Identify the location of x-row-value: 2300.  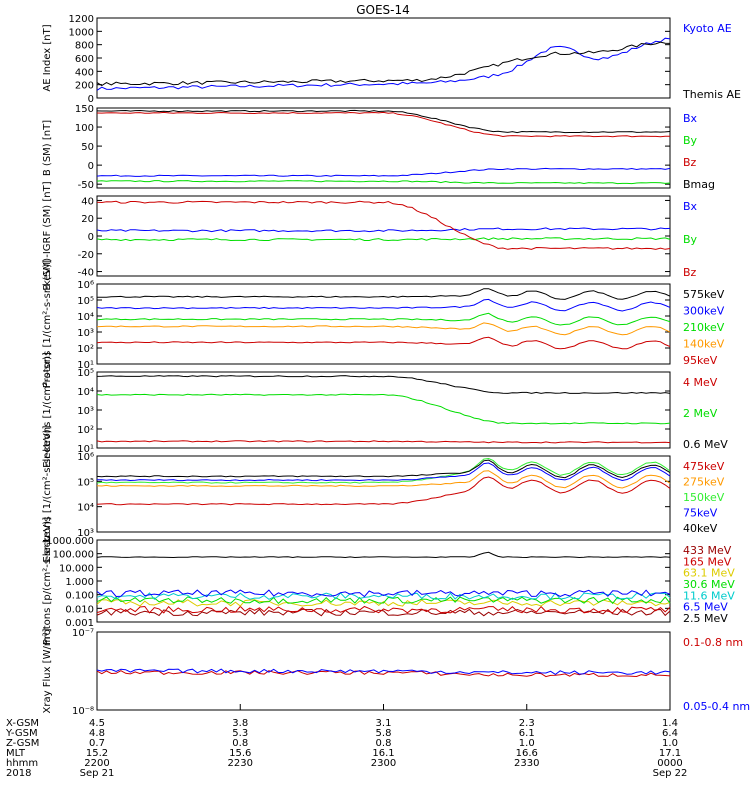
(383, 763).